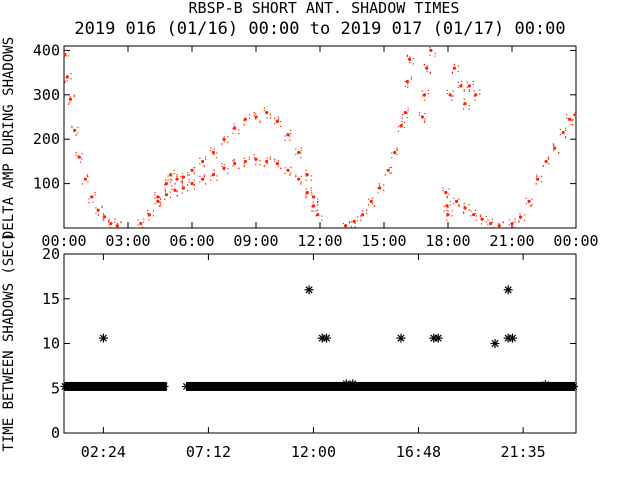 Image resolution: width=640 pixels, height=480 pixels. What do you see at coordinates (46, 50) in the screenshot?
I see `top-ytick-label: 400` at bounding box center [46, 50].